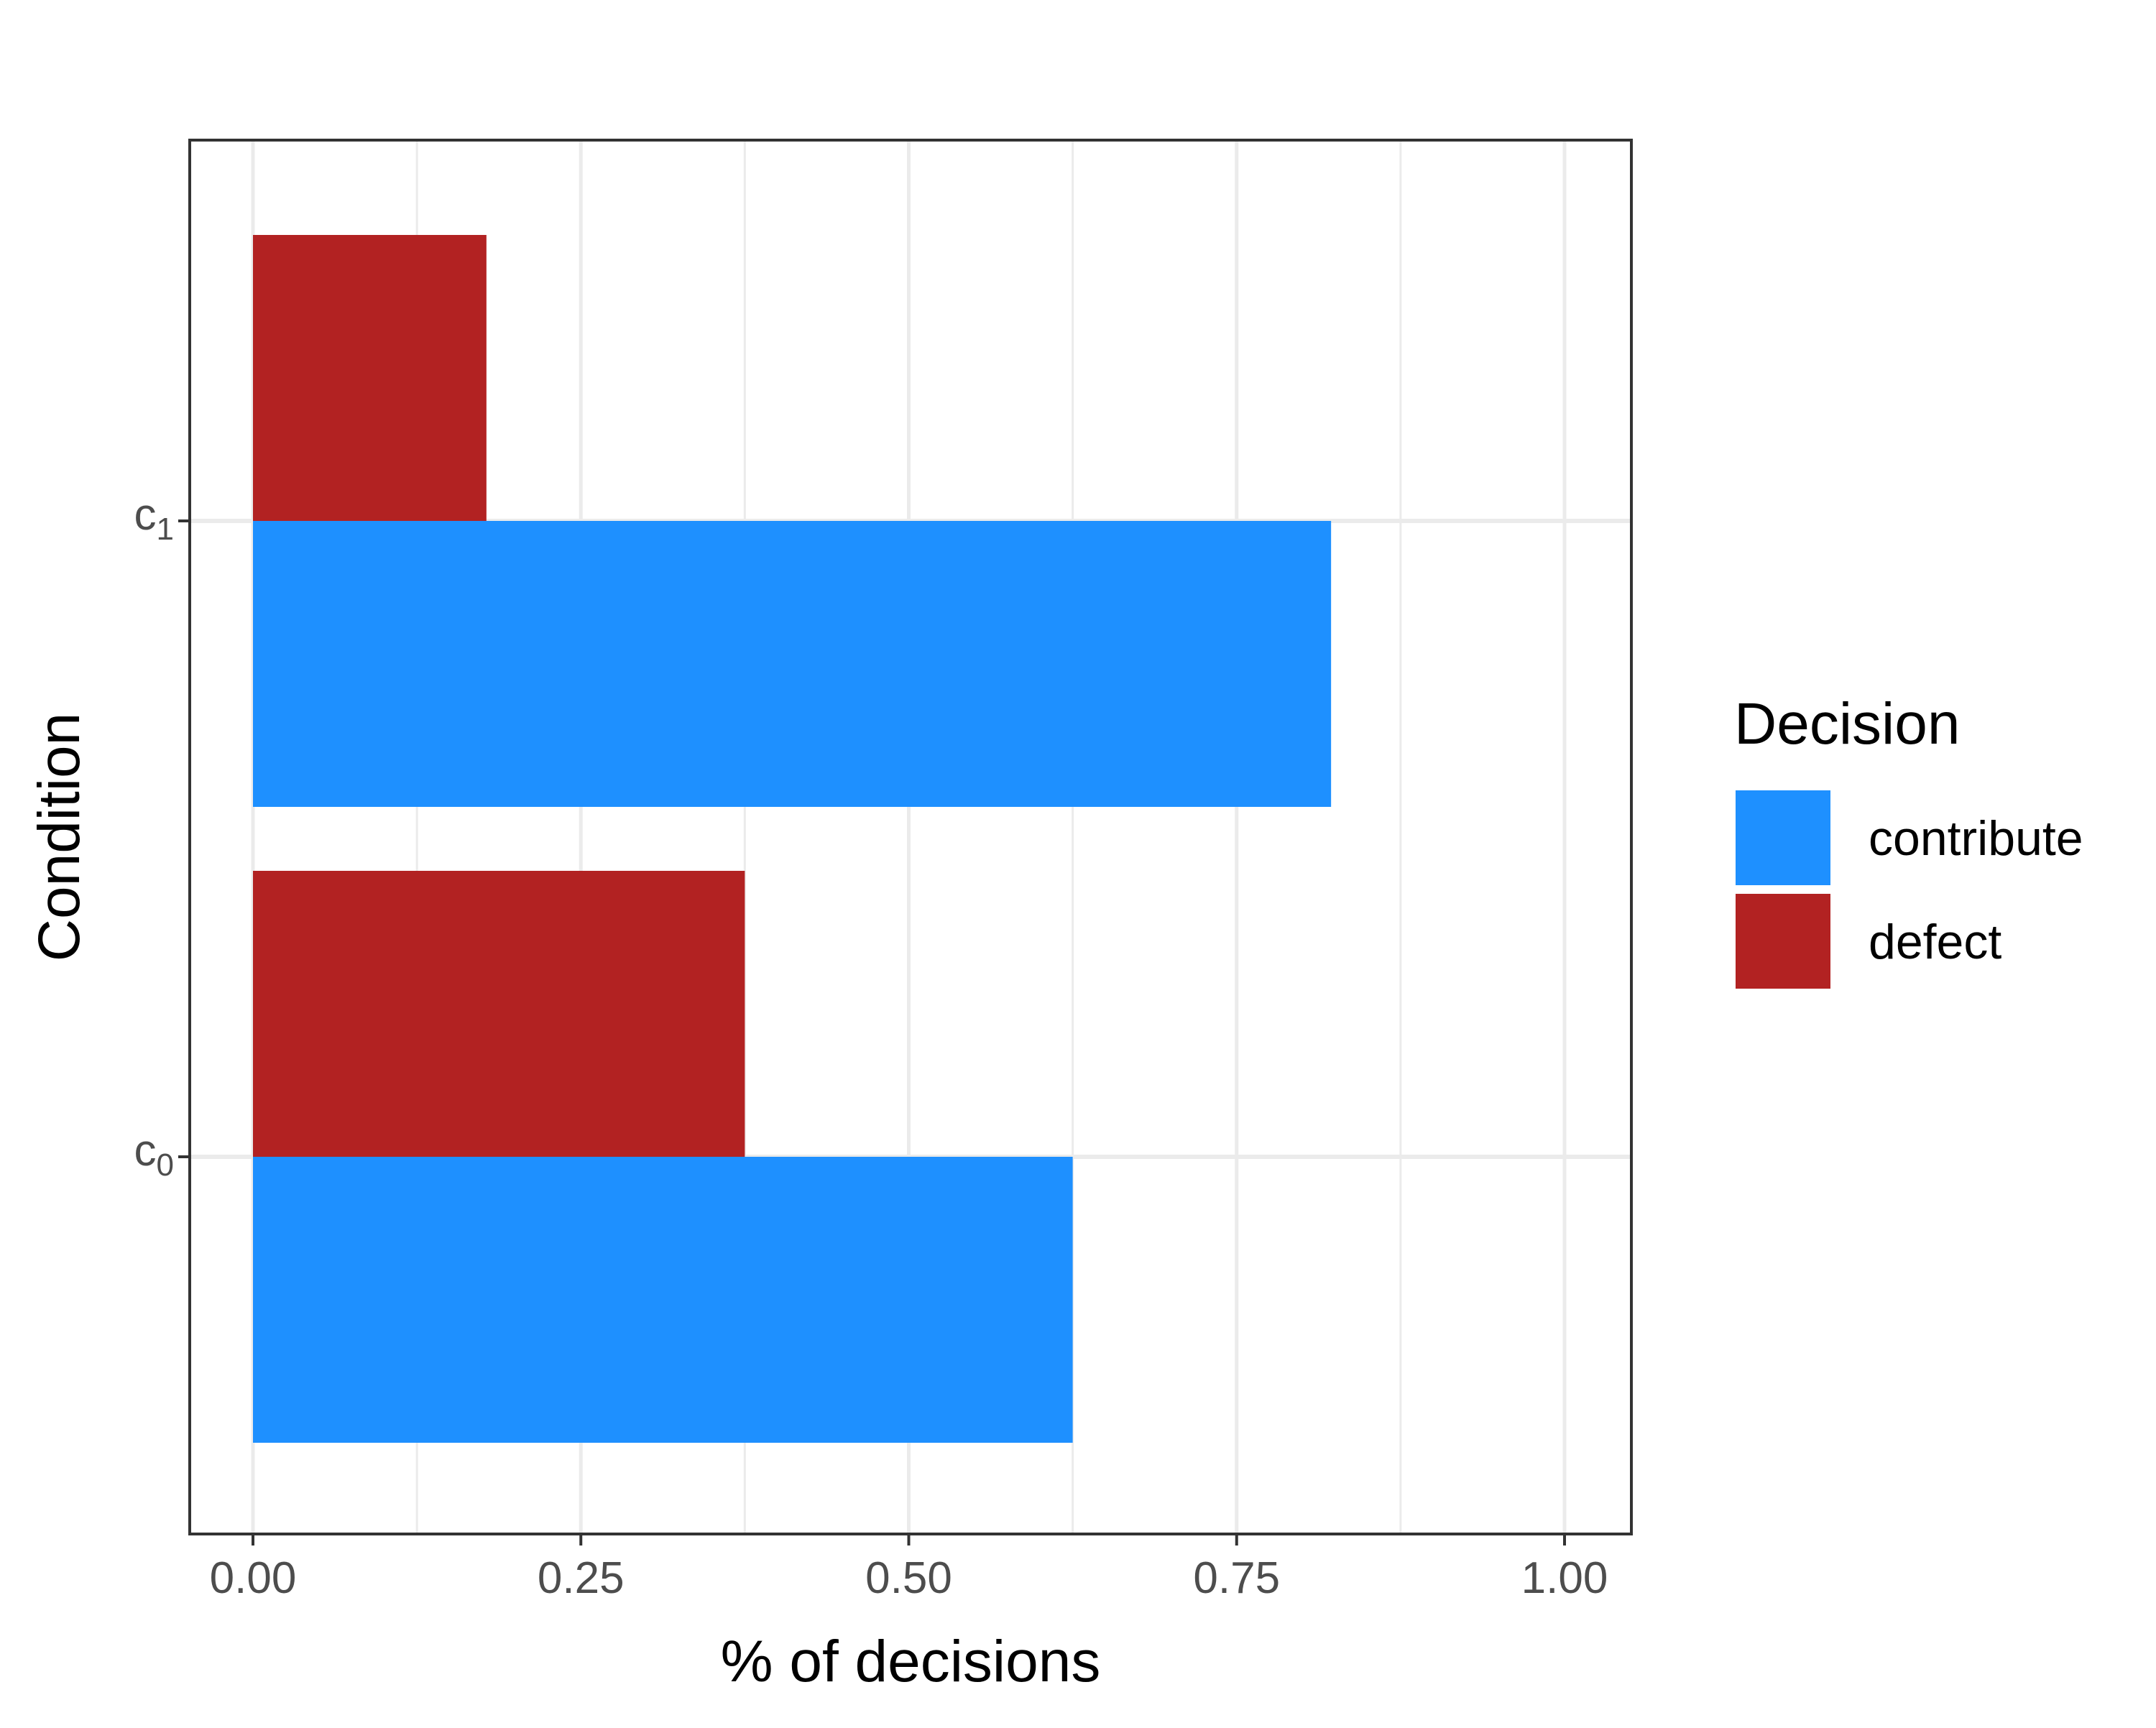  I want to click on x-tick-label: 1.00, so click(1565, 1578).